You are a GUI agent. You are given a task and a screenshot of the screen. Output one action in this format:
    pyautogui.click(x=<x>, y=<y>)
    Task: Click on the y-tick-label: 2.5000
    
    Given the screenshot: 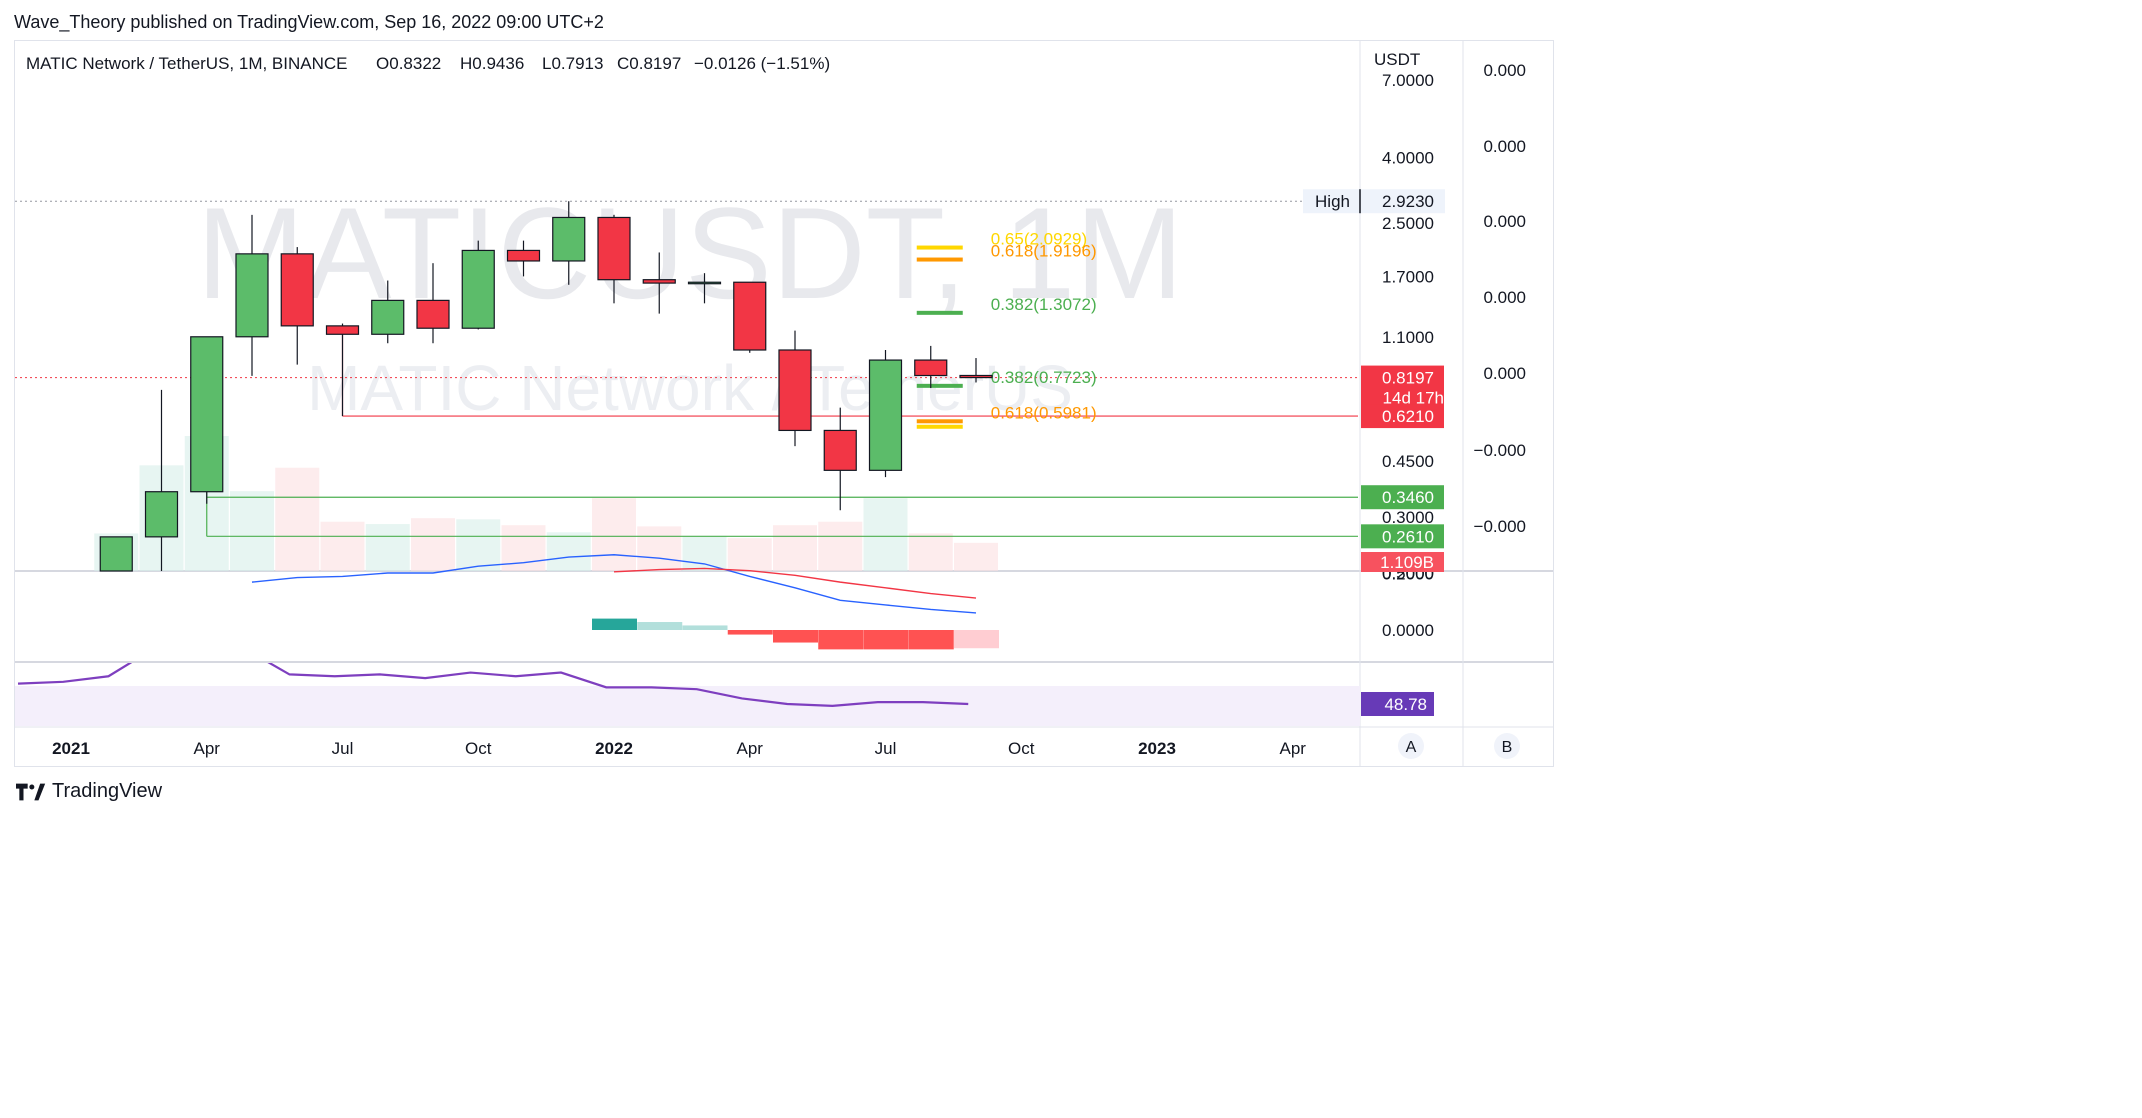 What is the action you would take?
    pyautogui.click(x=1408, y=223)
    